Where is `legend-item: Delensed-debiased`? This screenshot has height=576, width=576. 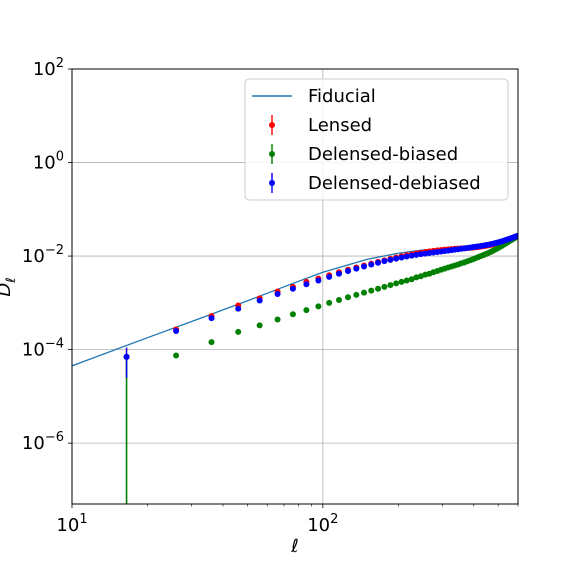 legend-item: Delensed-debiased is located at coordinates (375, 183).